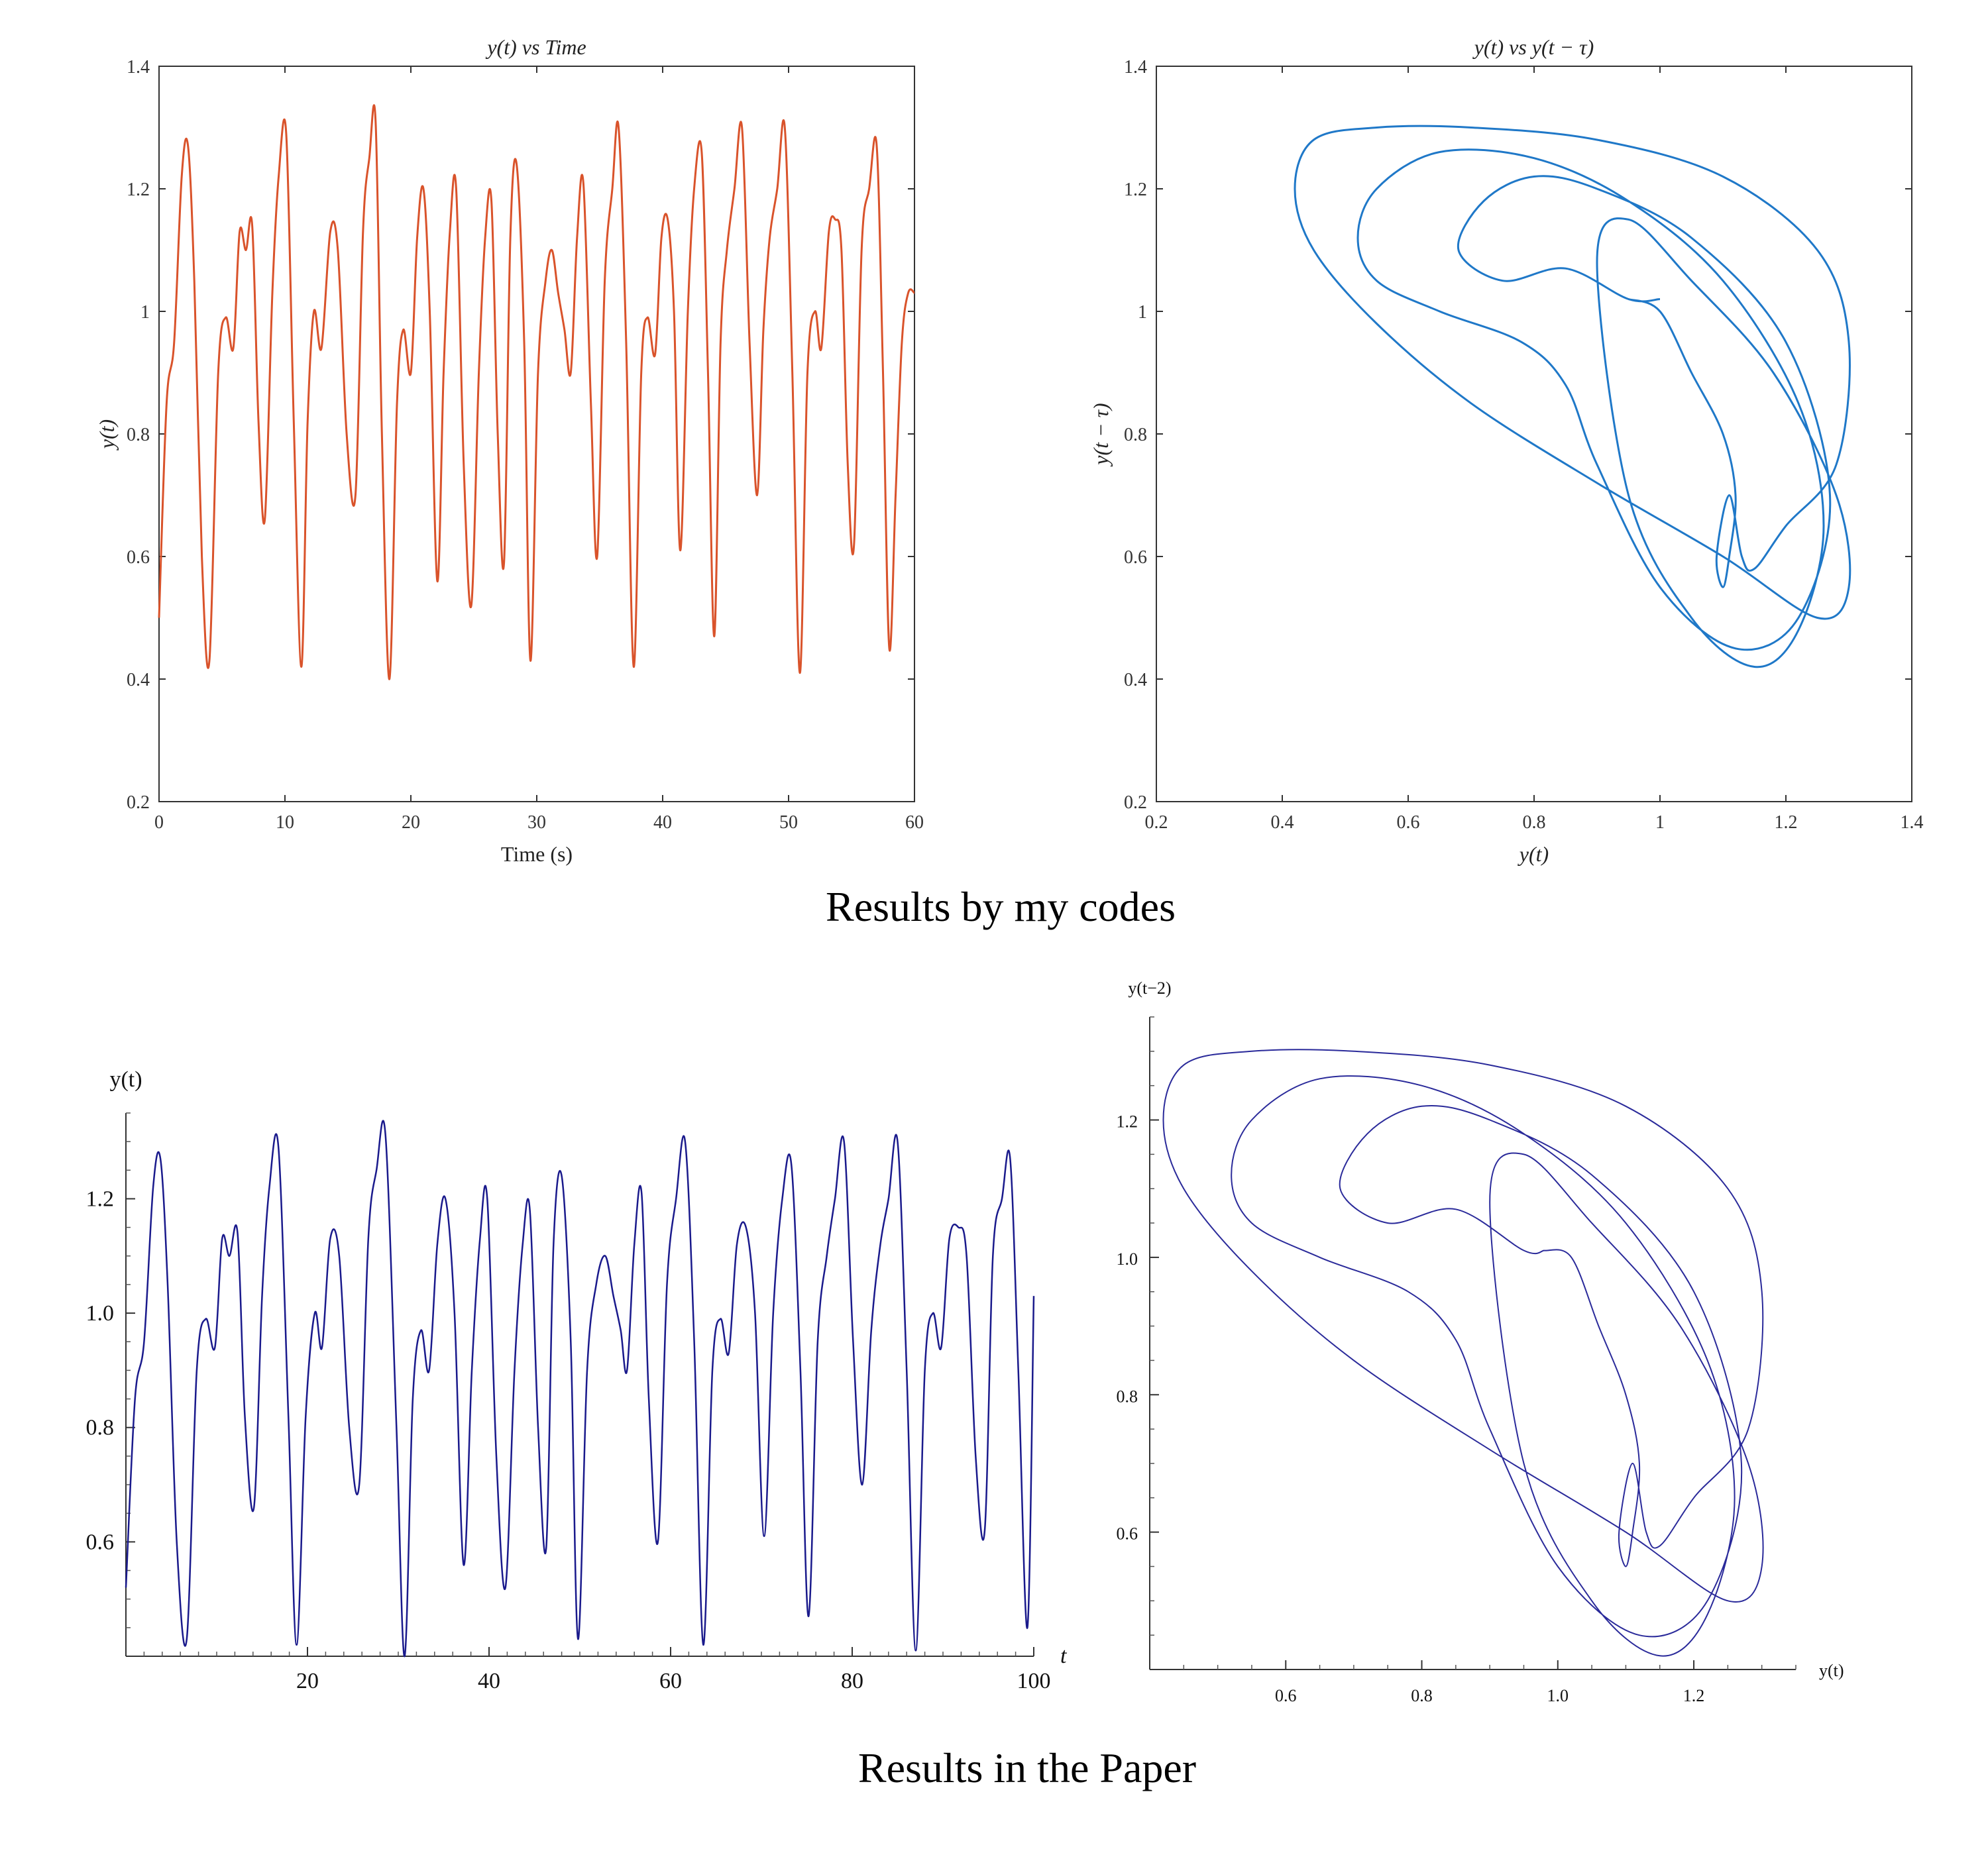 The image size is (1988, 1855). I want to click on x-tick-label: 0.4, so click(1282, 822).